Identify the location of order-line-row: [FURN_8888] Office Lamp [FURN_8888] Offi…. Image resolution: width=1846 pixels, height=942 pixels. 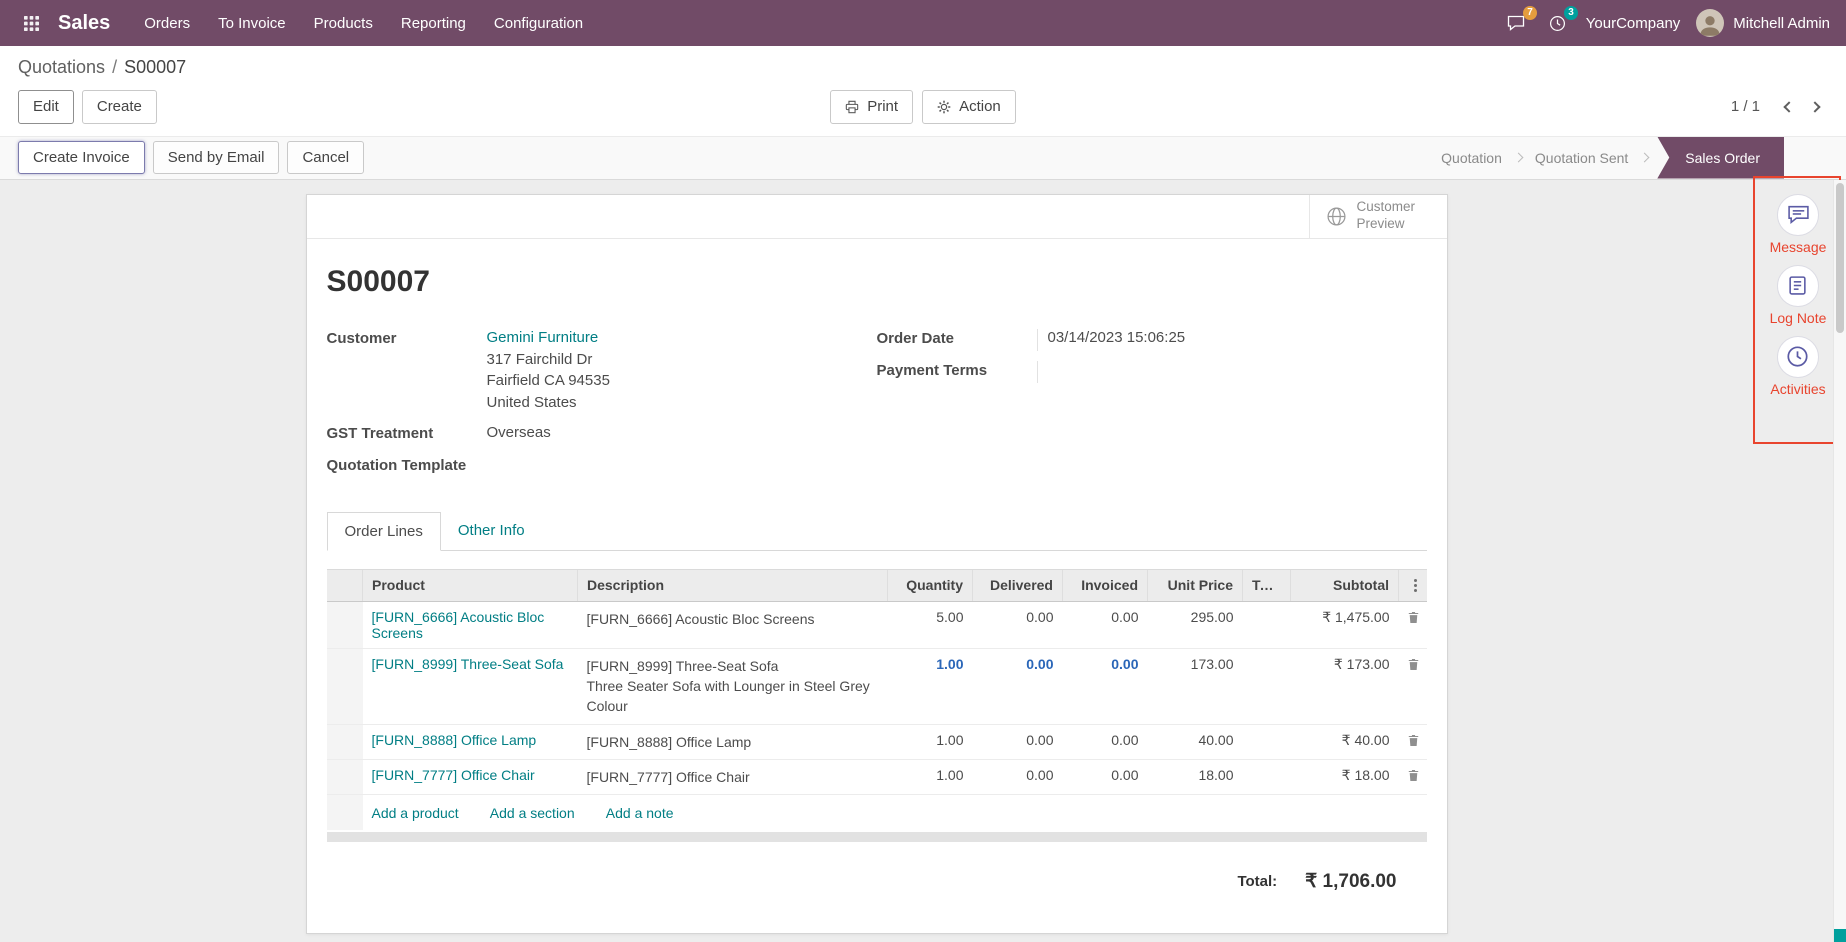
(876, 742).